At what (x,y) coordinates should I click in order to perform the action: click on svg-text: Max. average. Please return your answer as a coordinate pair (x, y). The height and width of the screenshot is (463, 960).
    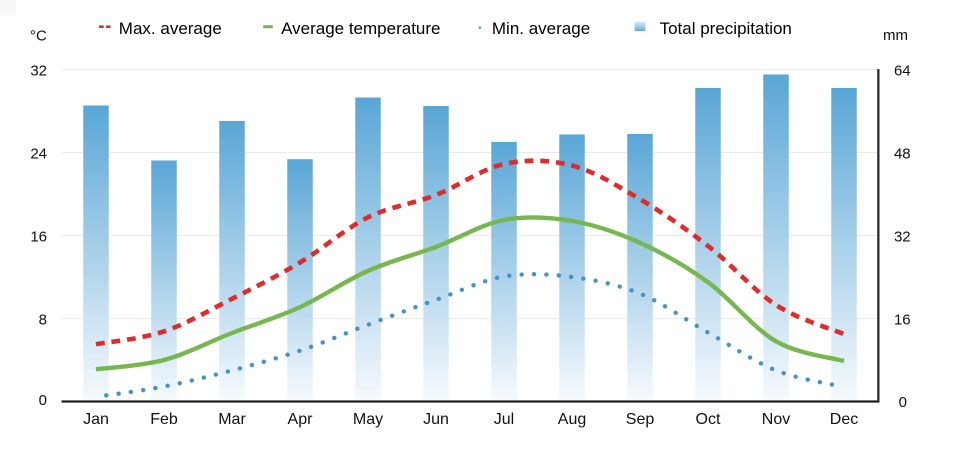
    Looking at the image, I should click on (170, 28).